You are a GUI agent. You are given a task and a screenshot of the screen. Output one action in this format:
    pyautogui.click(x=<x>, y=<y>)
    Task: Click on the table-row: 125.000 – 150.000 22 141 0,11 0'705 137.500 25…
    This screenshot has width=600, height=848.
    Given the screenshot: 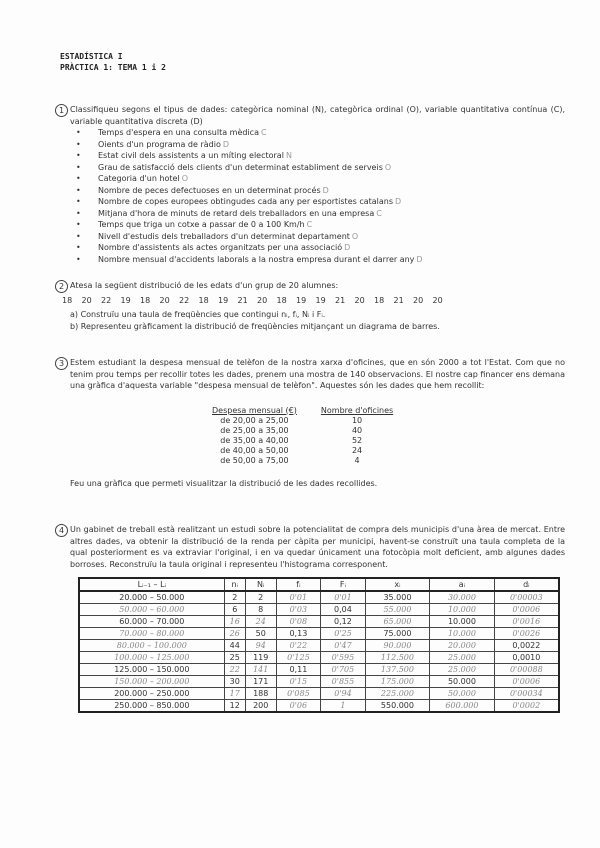 What is the action you would take?
    pyautogui.click(x=319, y=669)
    